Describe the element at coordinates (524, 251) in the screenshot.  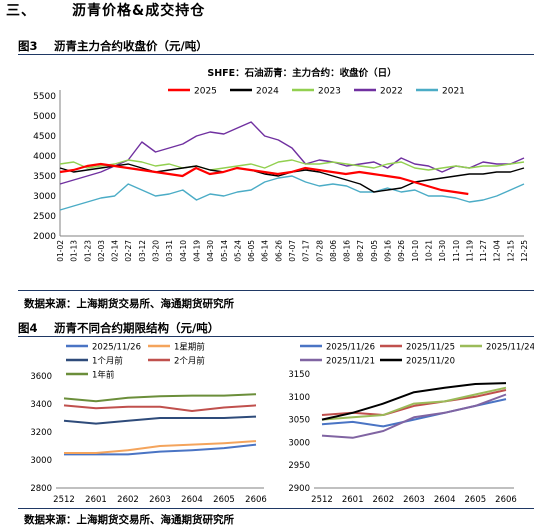
I see `x-tick-label: 12-25` at that location.